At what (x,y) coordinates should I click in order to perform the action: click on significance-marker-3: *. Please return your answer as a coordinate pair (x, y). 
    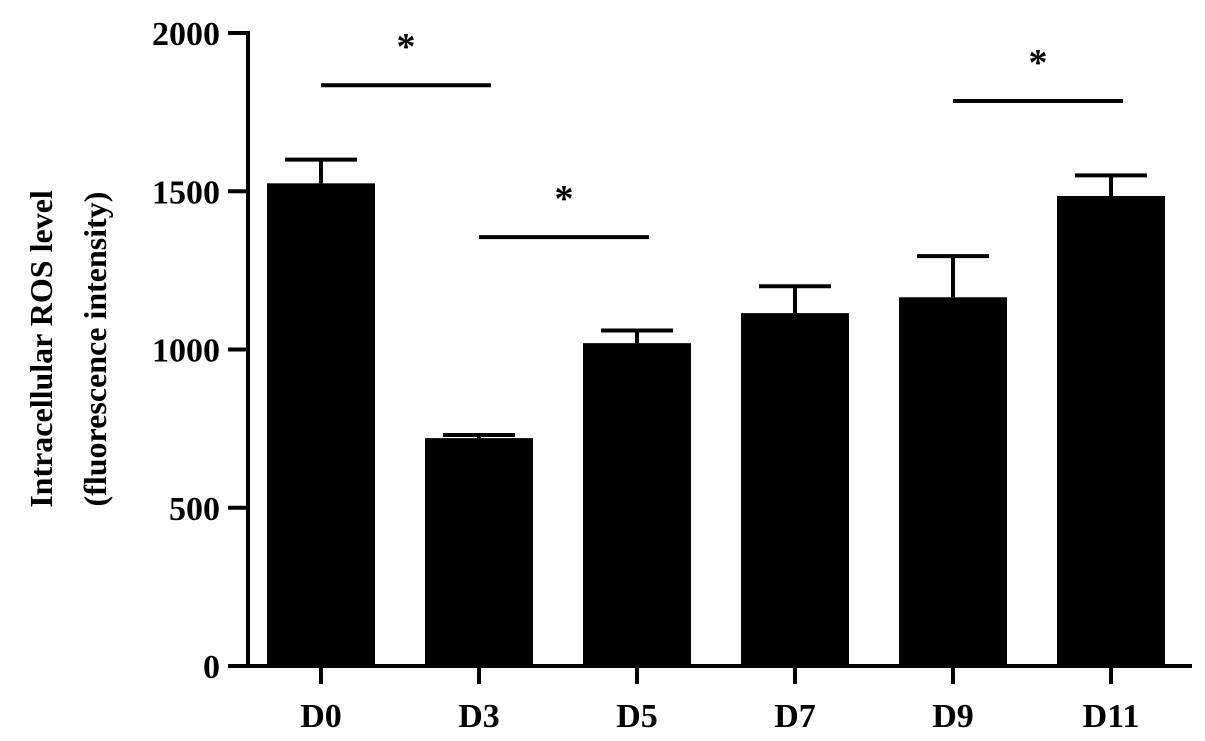
    Looking at the image, I should click on (1038, 73).